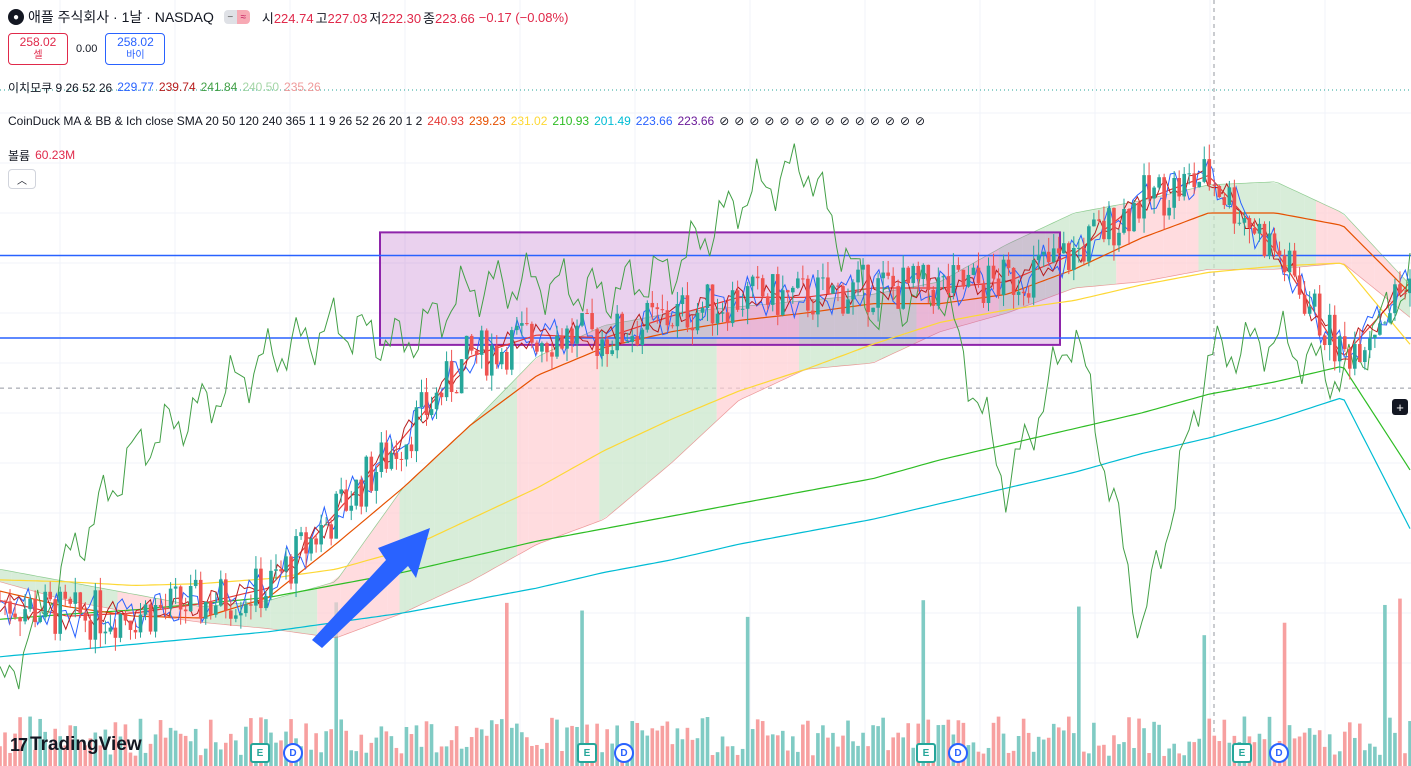 This screenshot has height=766, width=1411. Describe the element at coordinates (1400, 407) in the screenshot. I see `add-plus-icon: +` at that location.